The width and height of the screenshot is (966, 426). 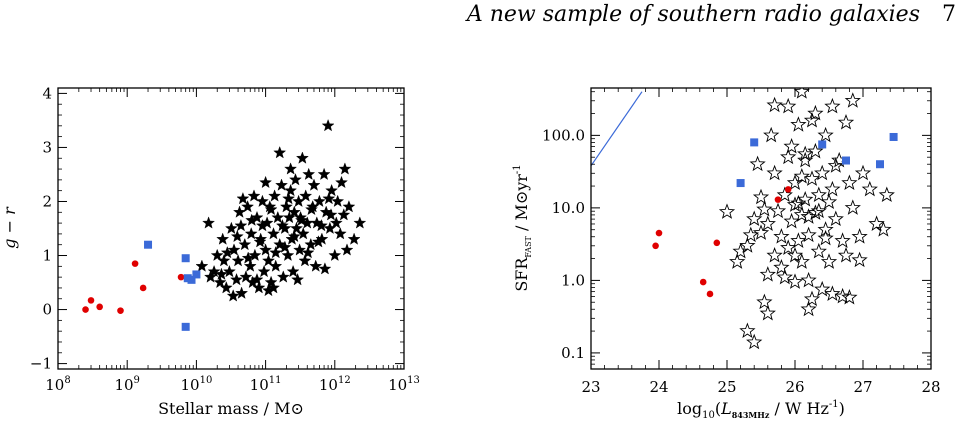 What do you see at coordinates (563, 135) in the screenshot?
I see `y-tick-label: 100.0` at bounding box center [563, 135].